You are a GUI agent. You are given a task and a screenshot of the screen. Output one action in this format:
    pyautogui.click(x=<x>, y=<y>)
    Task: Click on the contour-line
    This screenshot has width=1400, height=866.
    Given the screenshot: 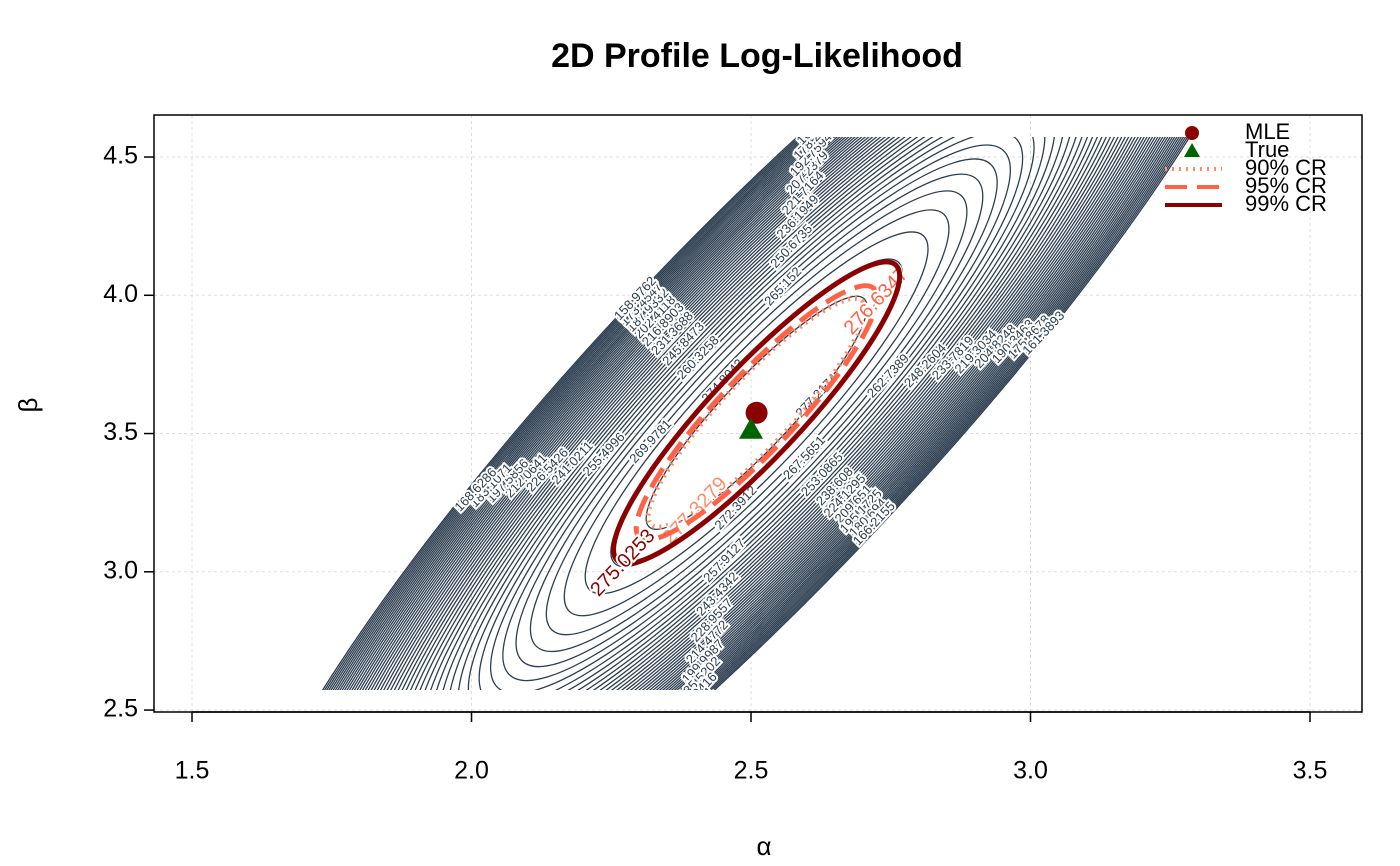 What is the action you would take?
    pyautogui.click(x=756, y=413)
    